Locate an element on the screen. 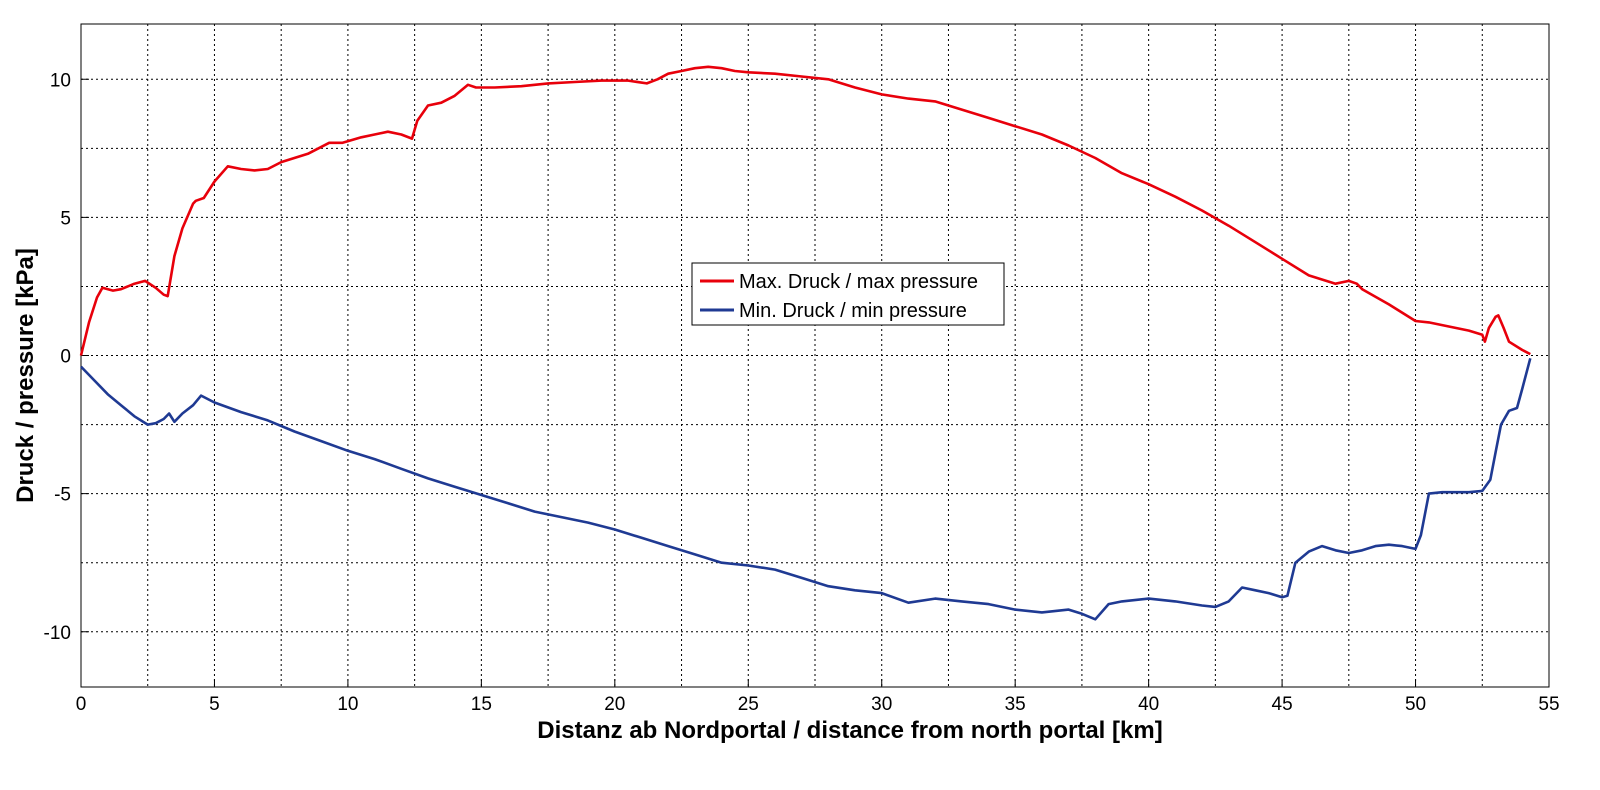 The image size is (1600, 790). y-tick-label: 5 is located at coordinates (65, 218).